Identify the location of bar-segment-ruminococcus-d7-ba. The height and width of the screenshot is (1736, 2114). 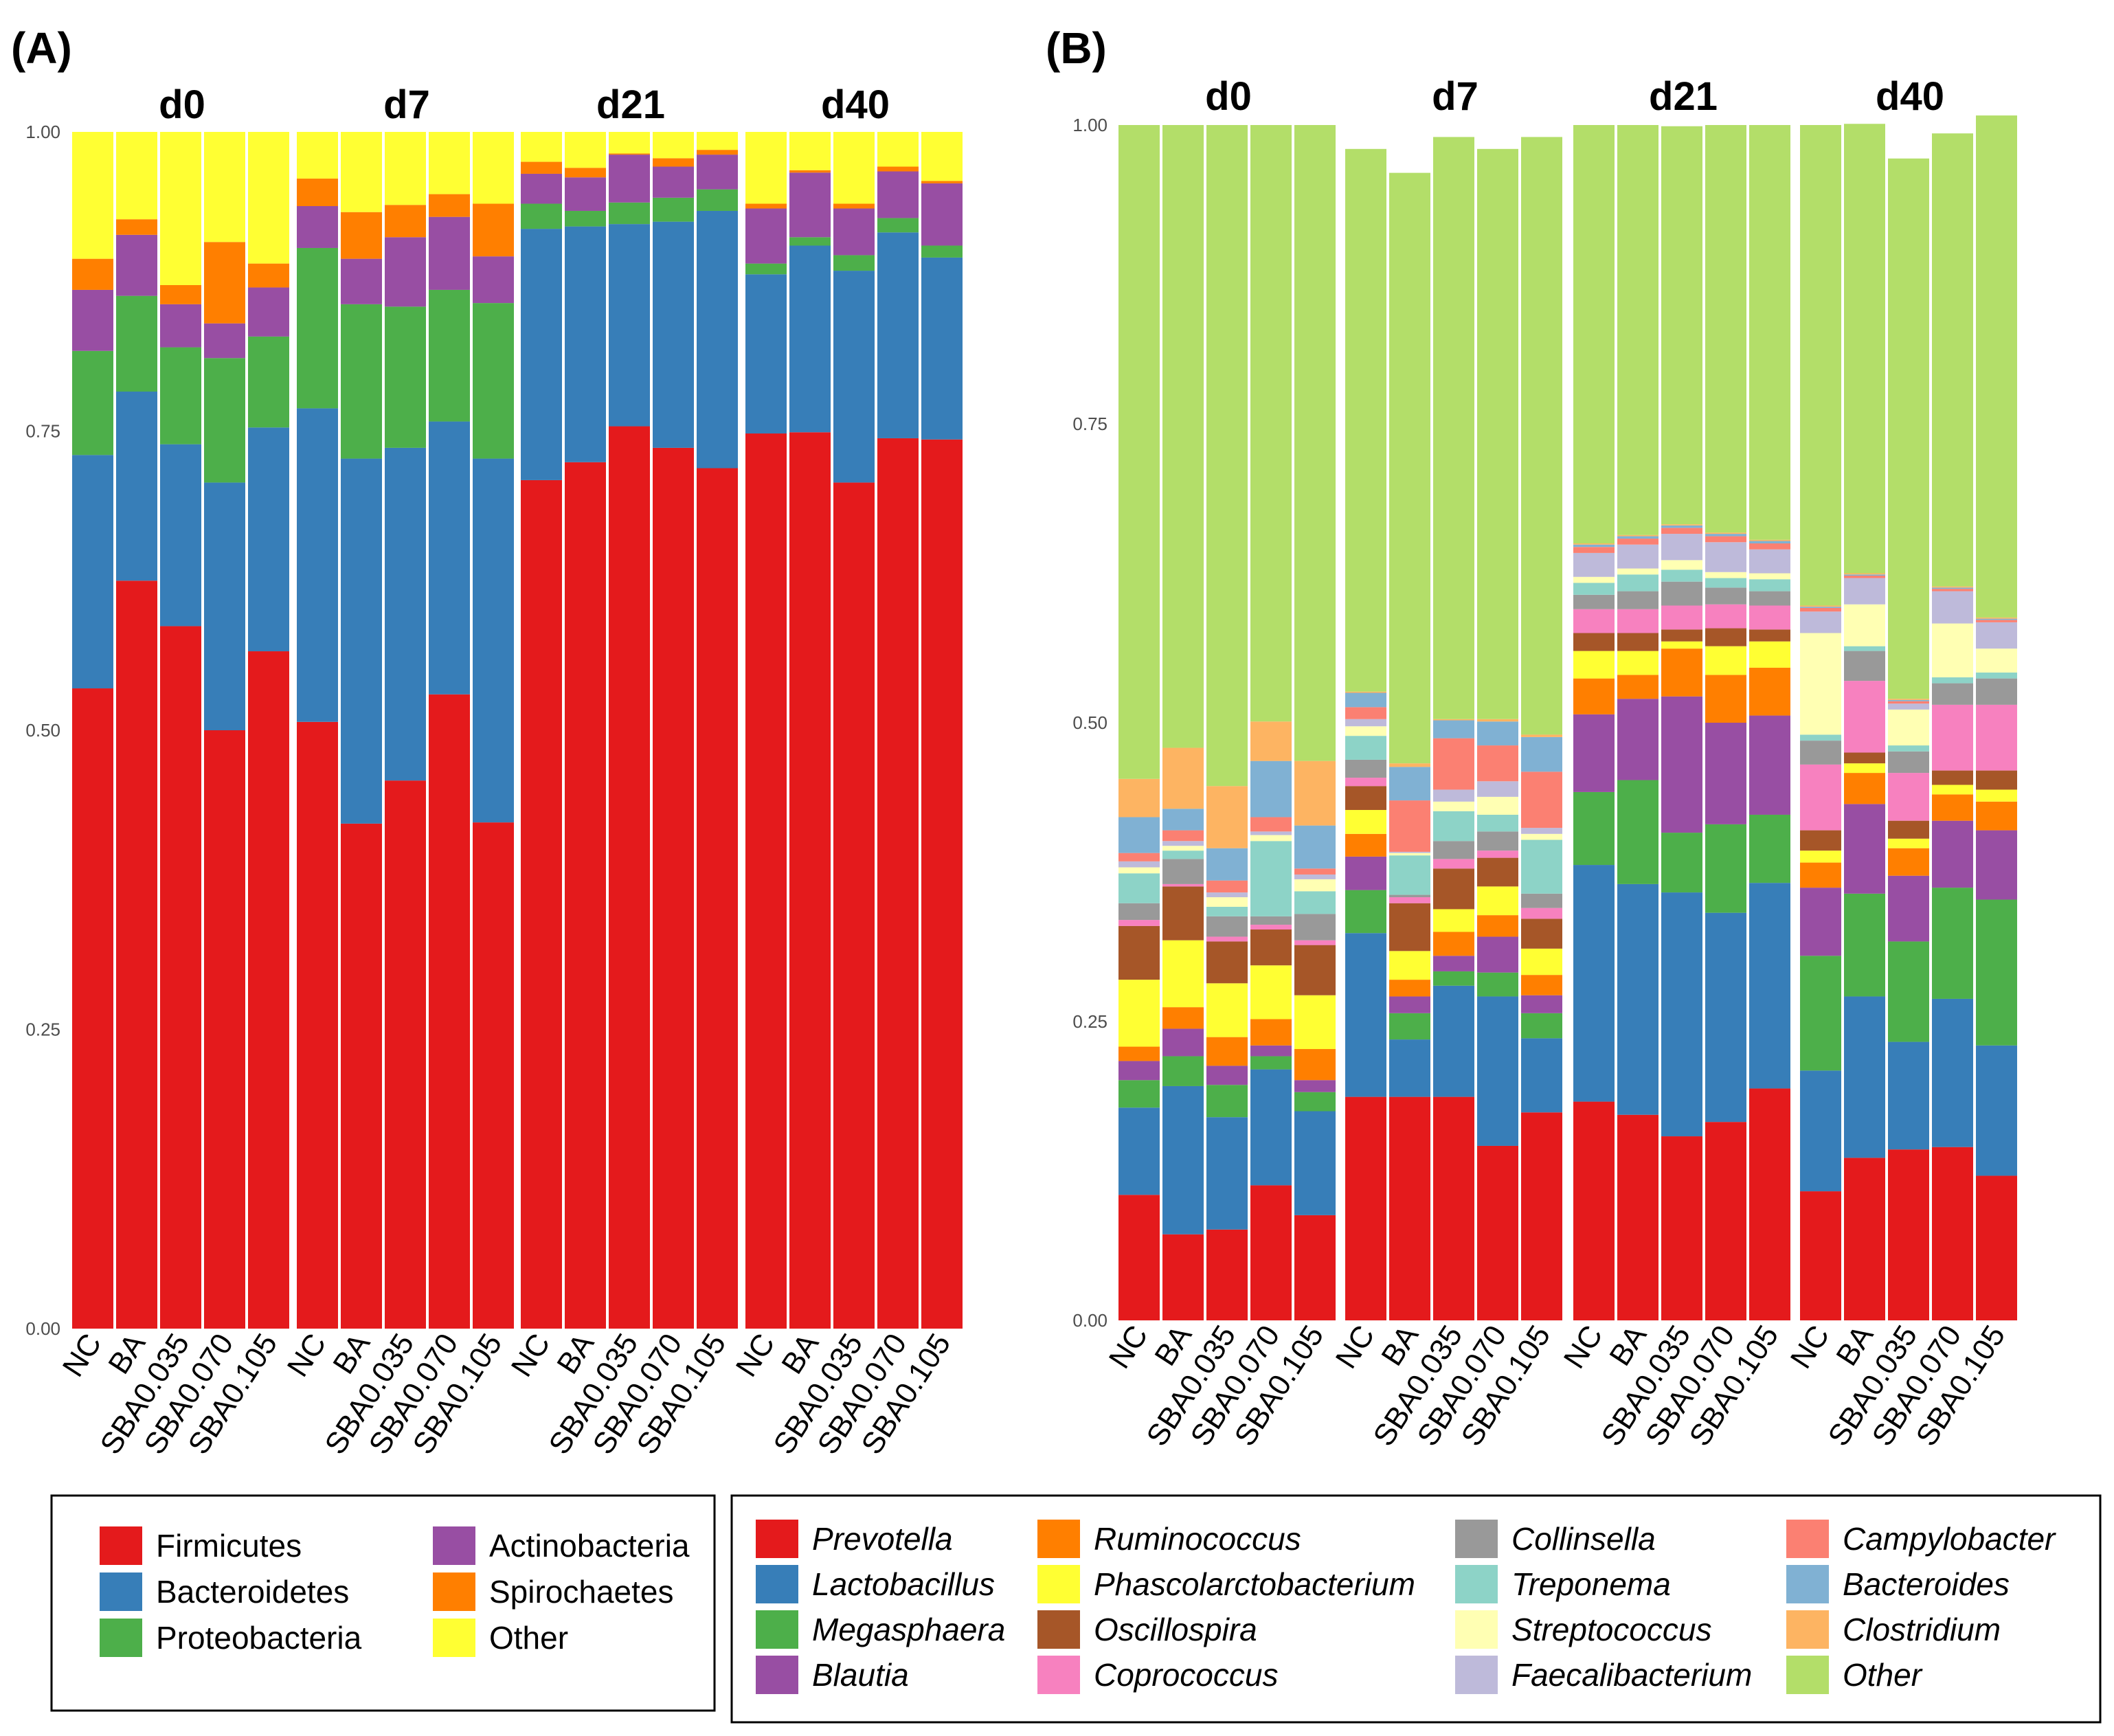
(1409, 988).